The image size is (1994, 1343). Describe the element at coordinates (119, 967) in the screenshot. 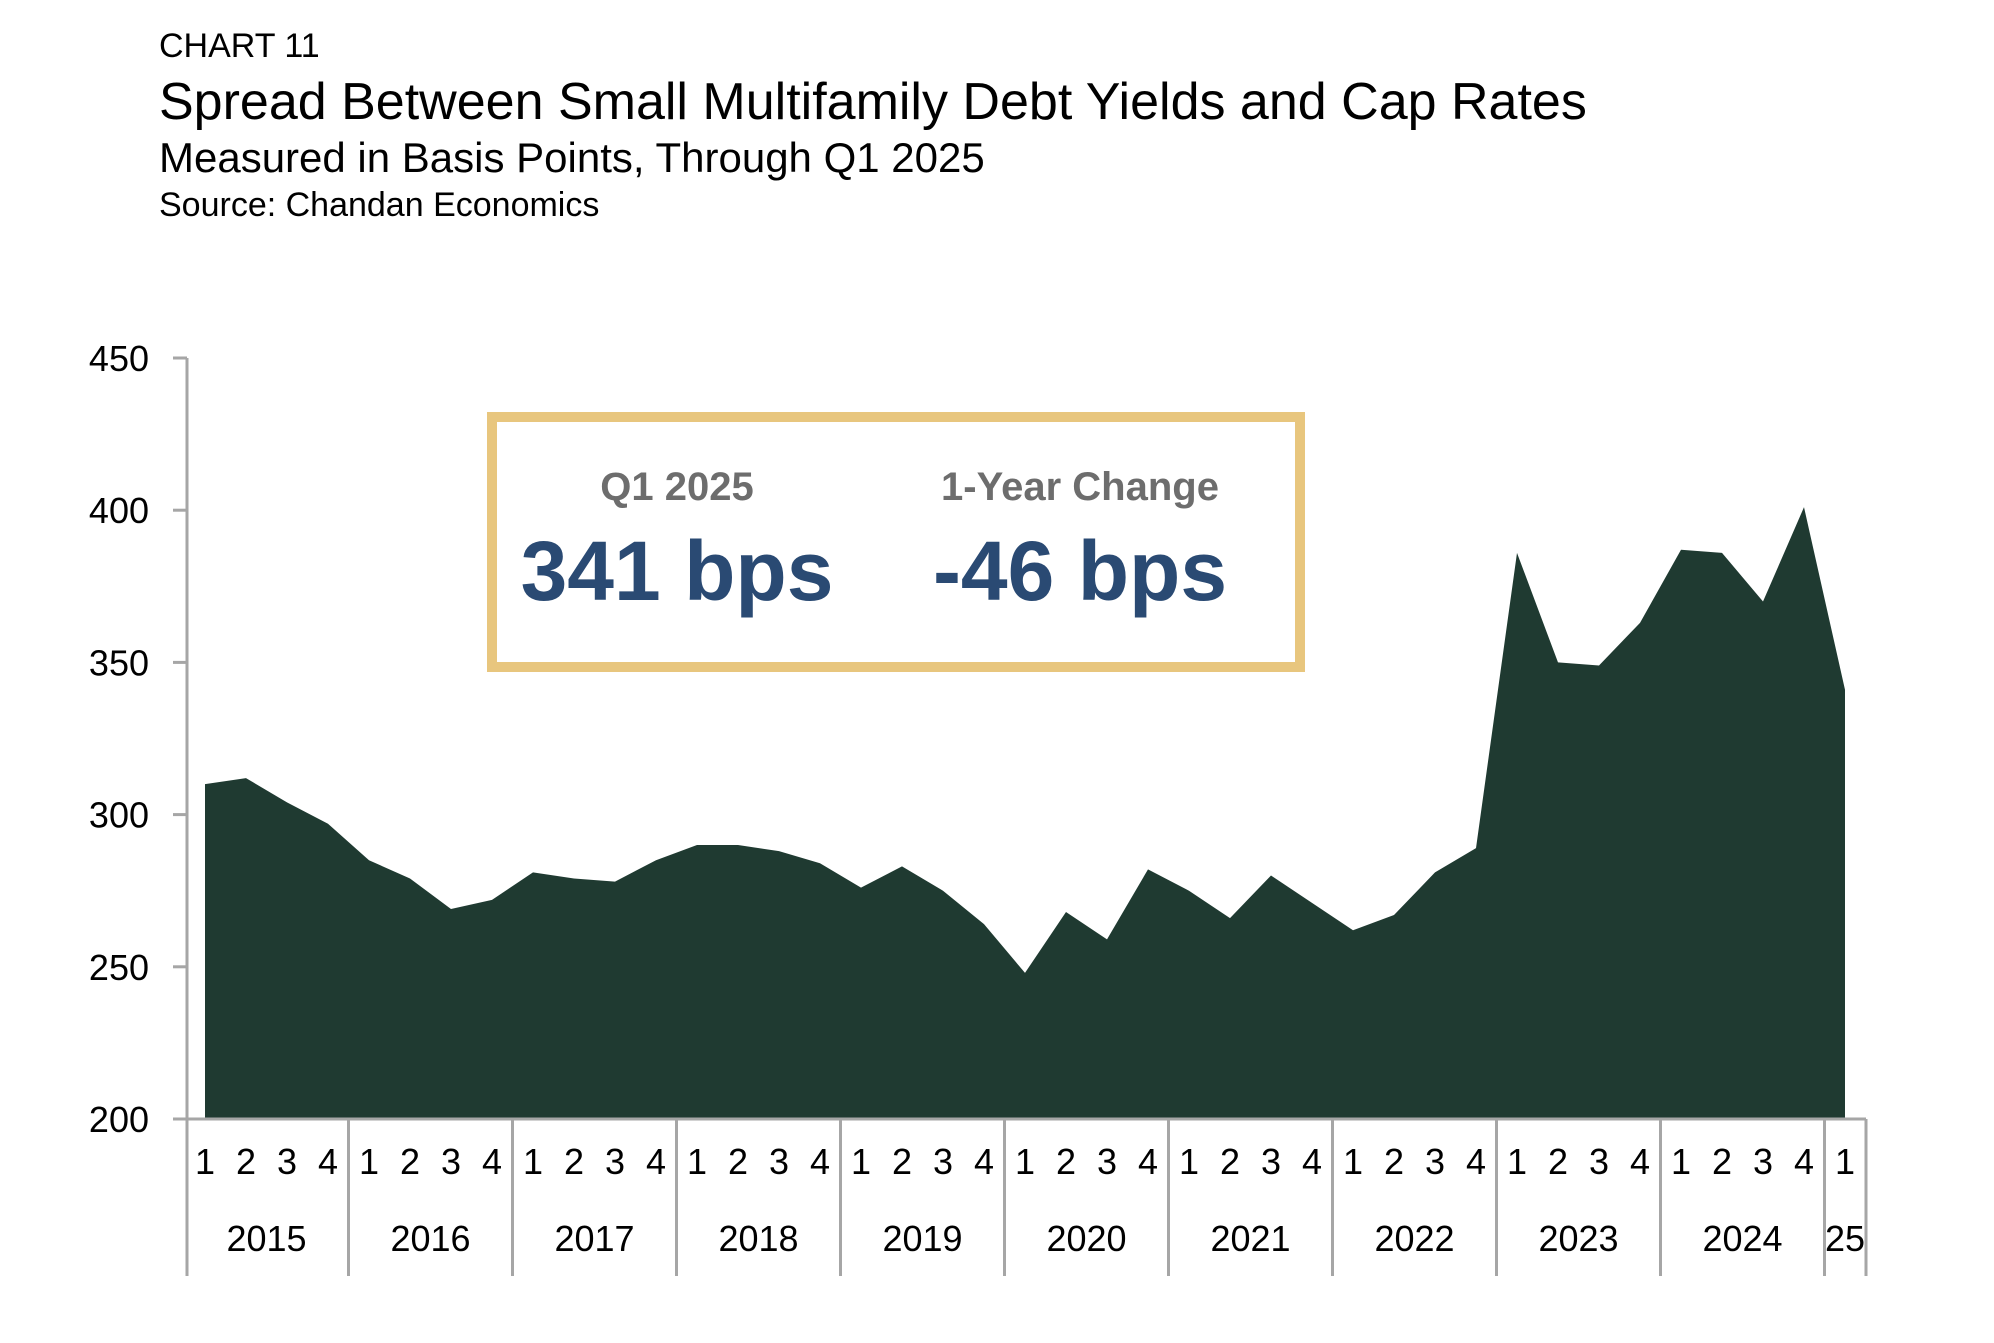

I see `y-tick-label: 250` at that location.